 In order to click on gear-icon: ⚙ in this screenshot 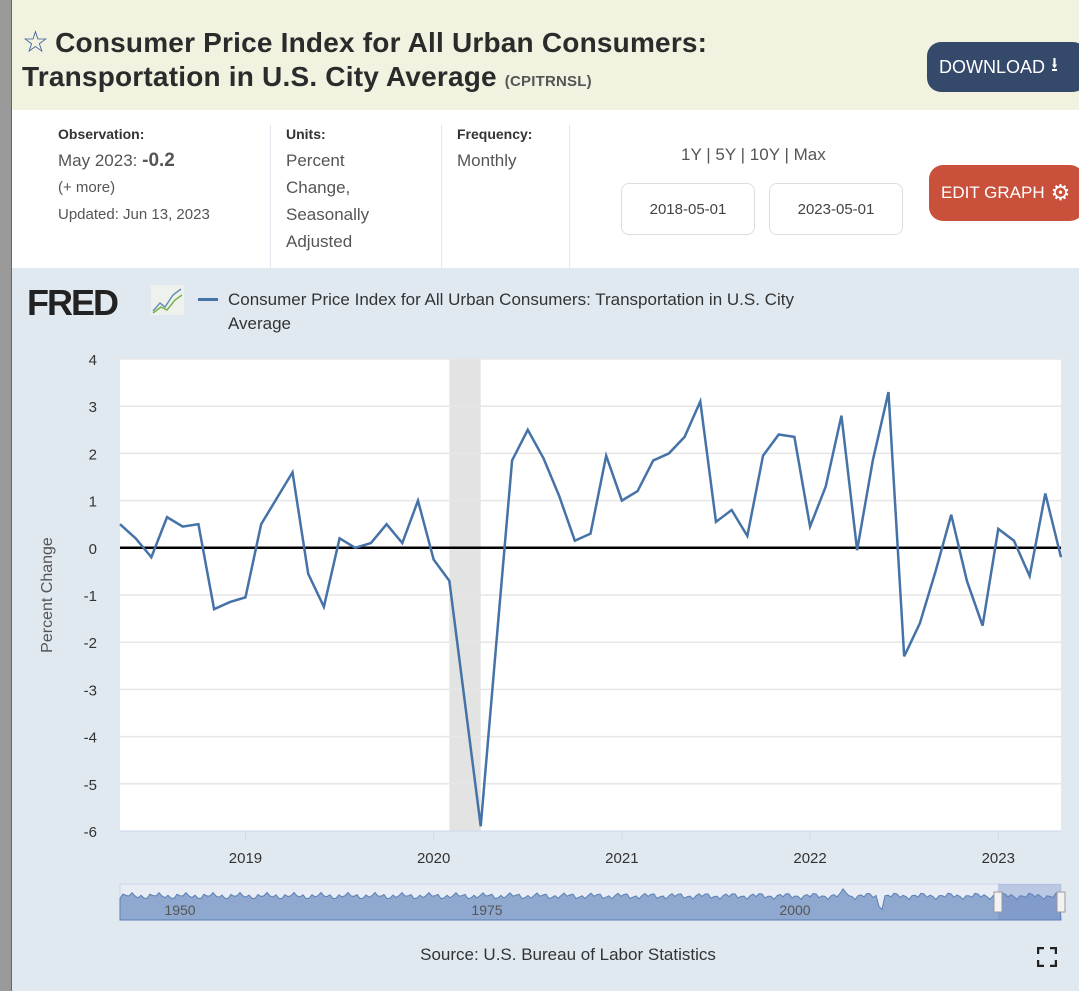, I will do `click(1060, 192)`.